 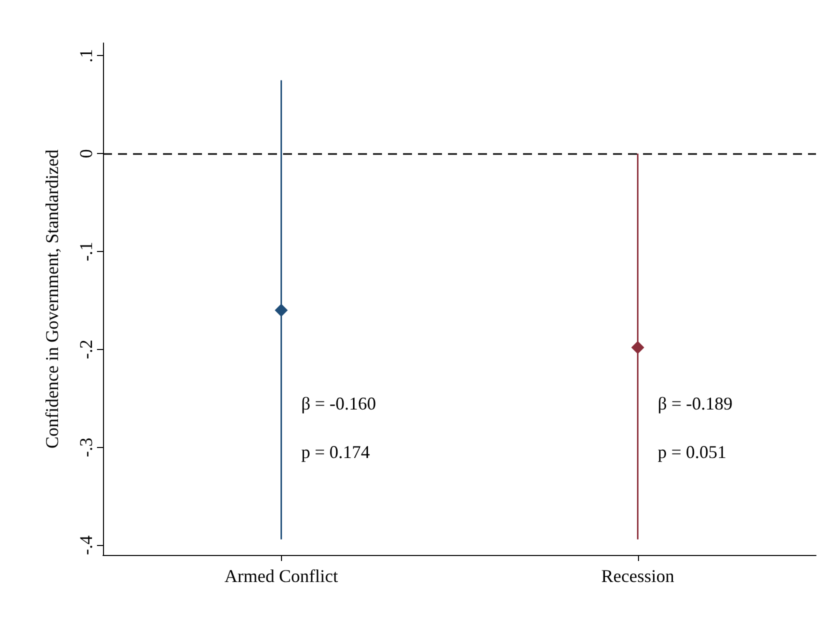 What do you see at coordinates (86, 545) in the screenshot?
I see `y-tick-label: -.4` at bounding box center [86, 545].